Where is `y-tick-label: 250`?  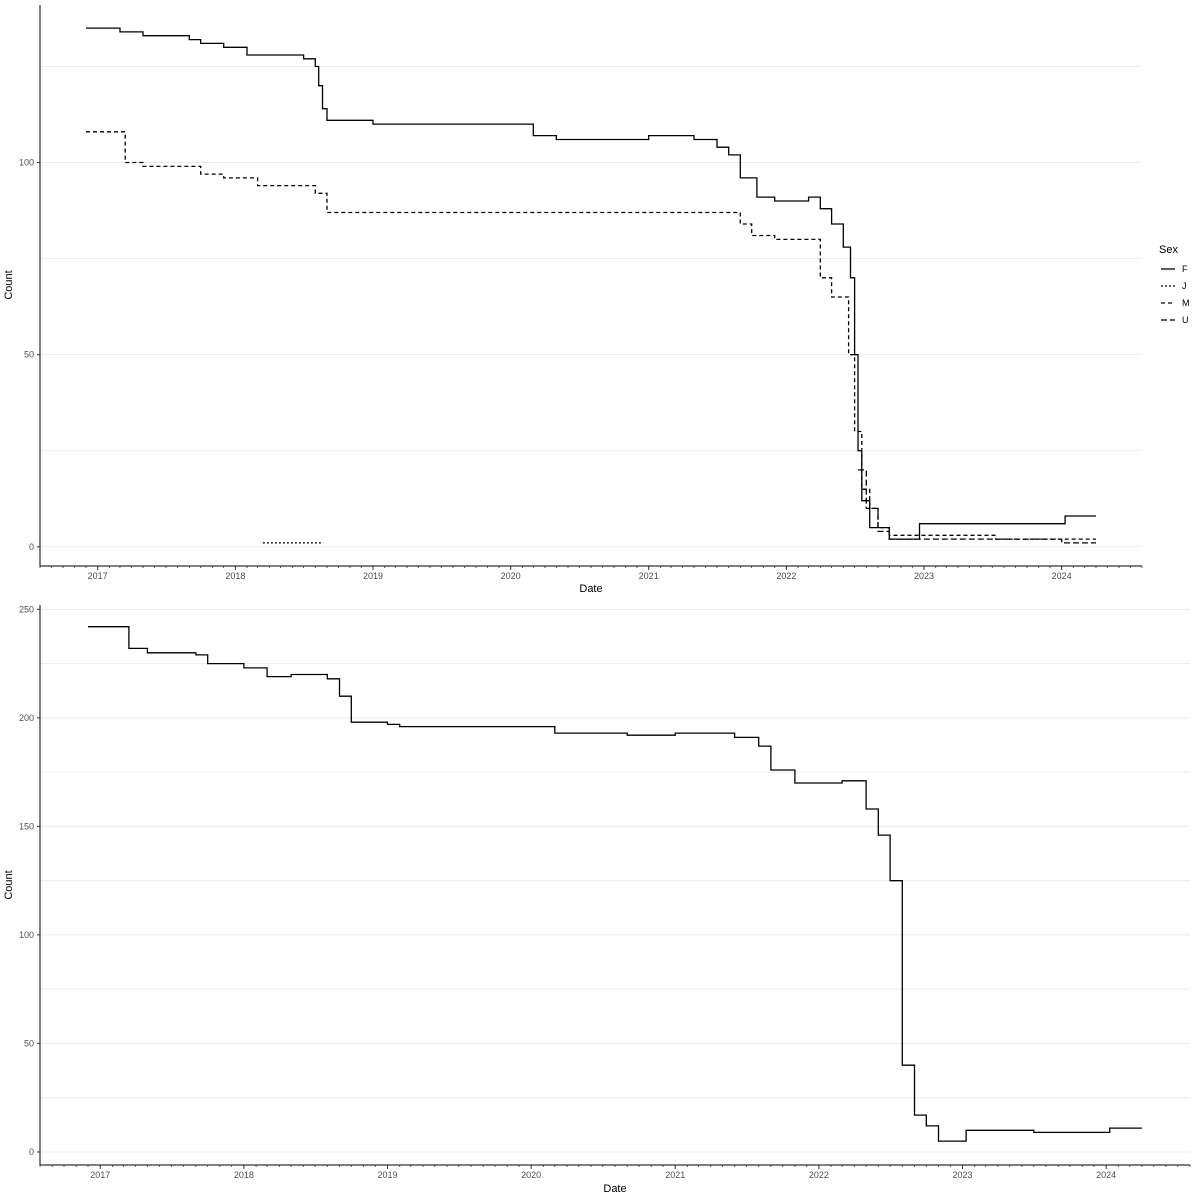
y-tick-label: 250 is located at coordinates (26, 609).